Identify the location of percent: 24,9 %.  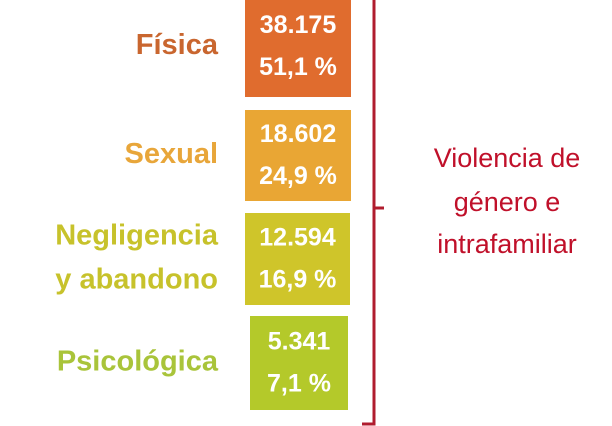
(298, 176).